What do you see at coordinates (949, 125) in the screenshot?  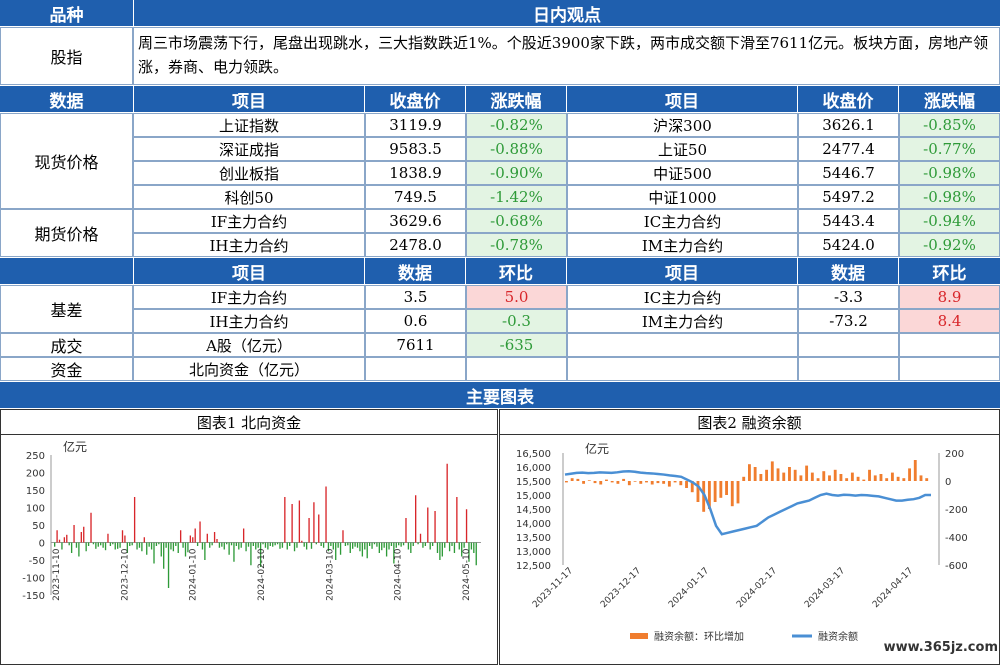 I see `spot-row-right-change: -0.85%` at bounding box center [949, 125].